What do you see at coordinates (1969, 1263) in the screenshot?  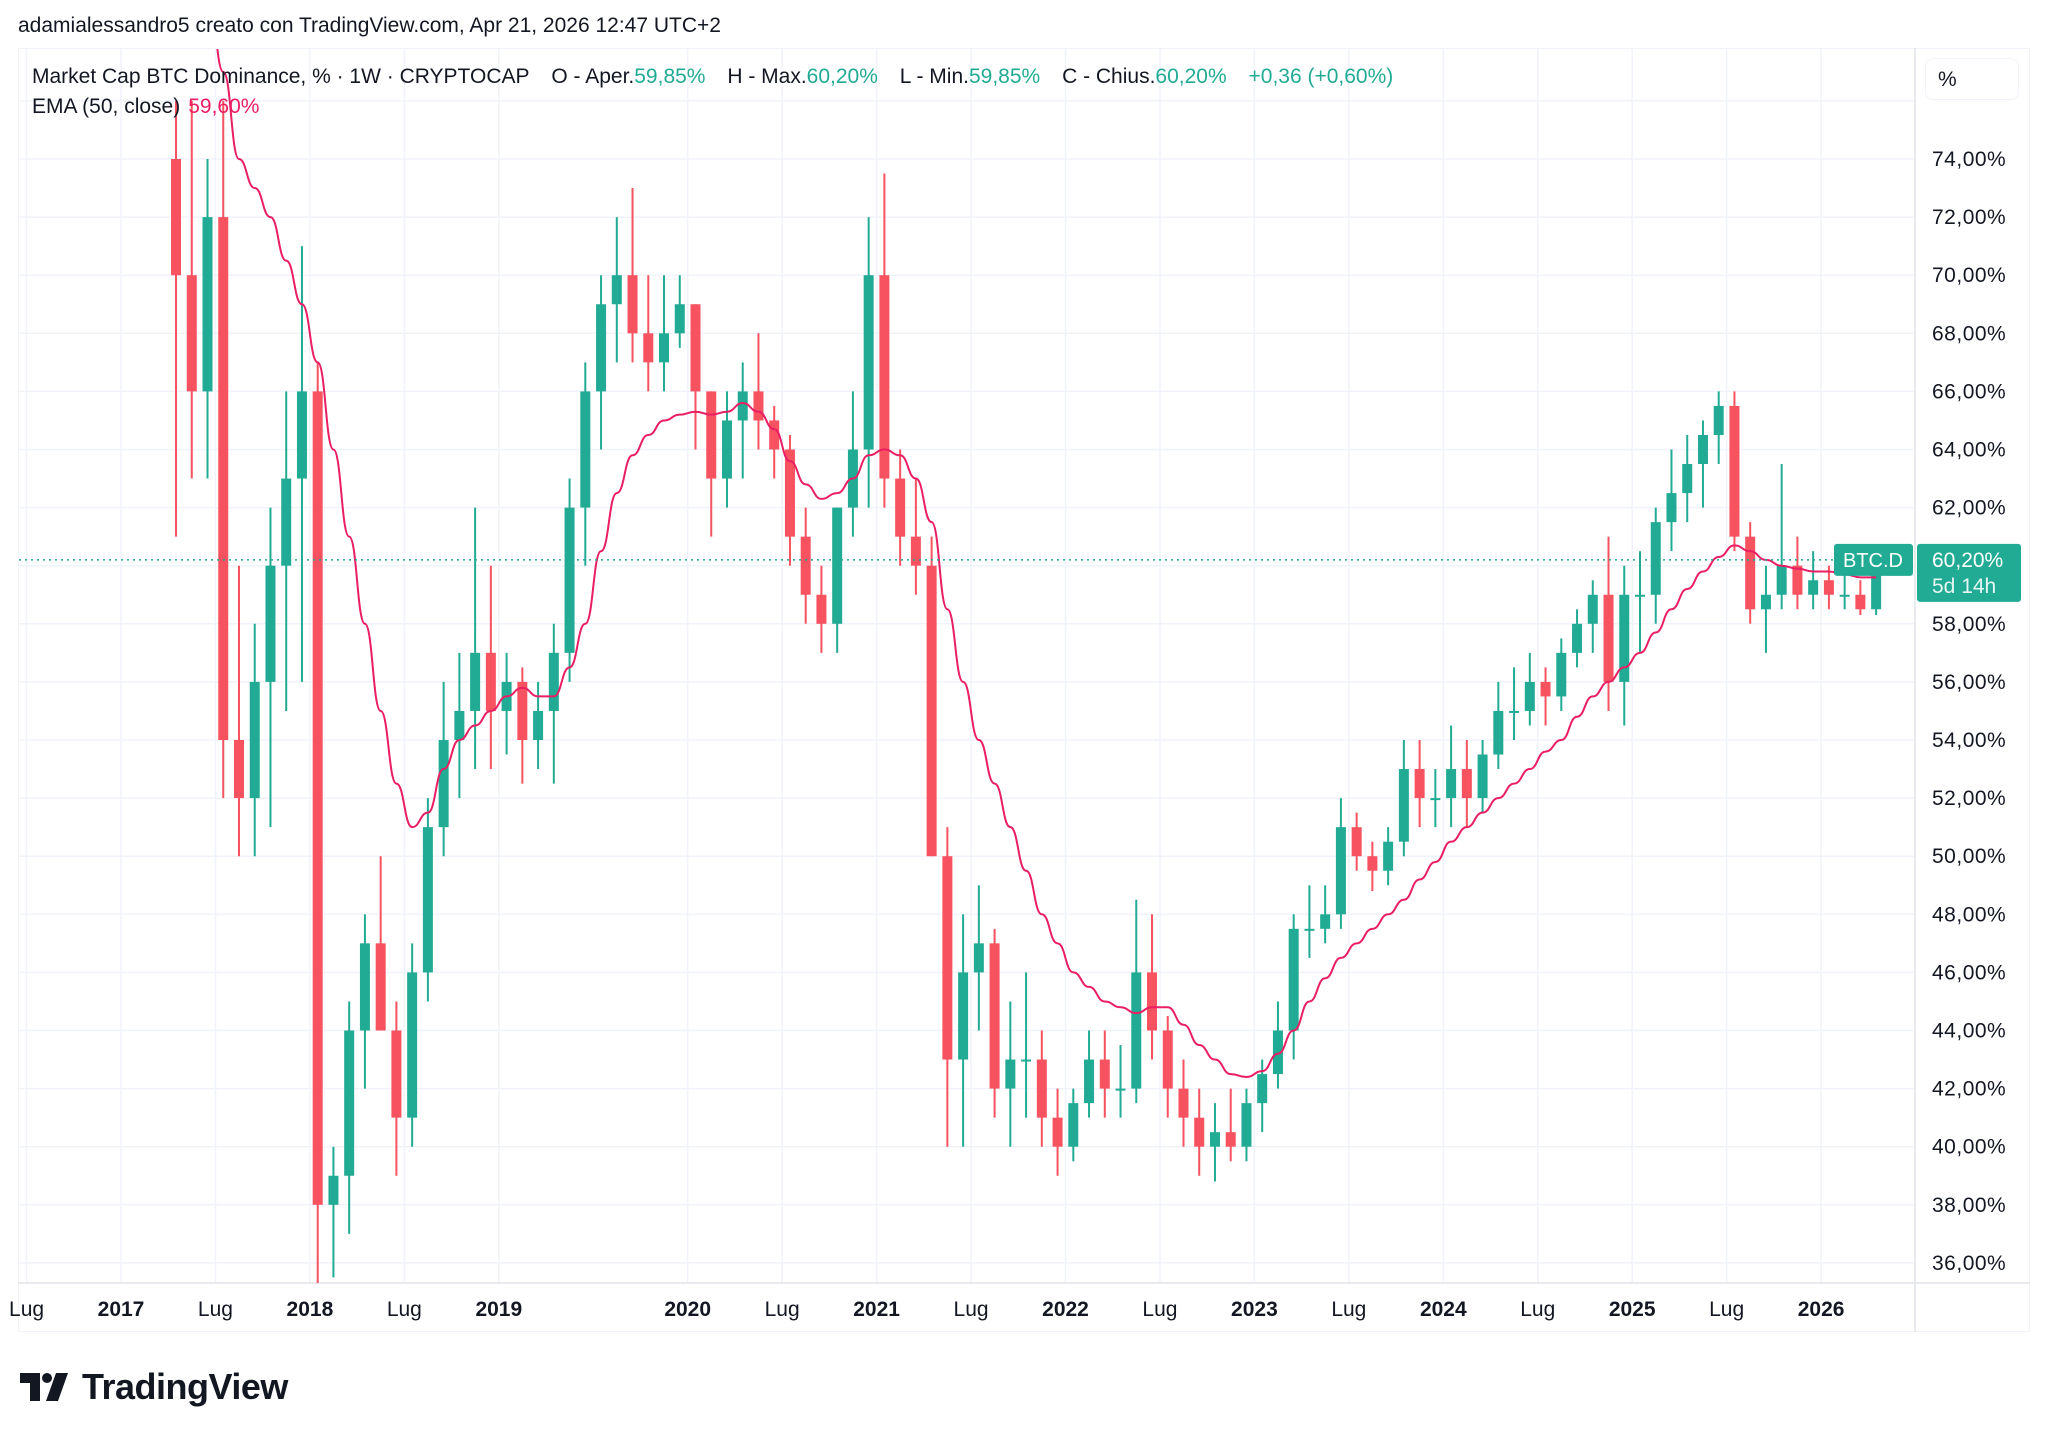 I see `price-tick-label: 36,00%` at bounding box center [1969, 1263].